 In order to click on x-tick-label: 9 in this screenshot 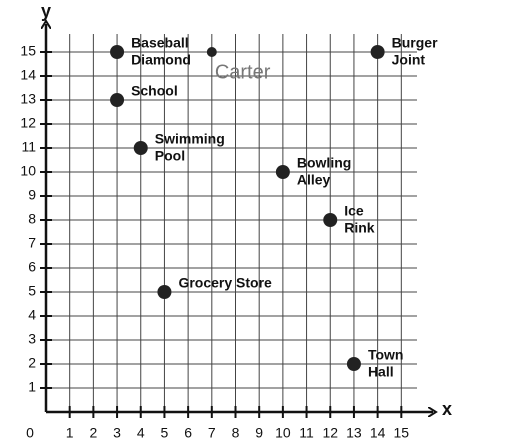, I will do `click(259, 433)`.